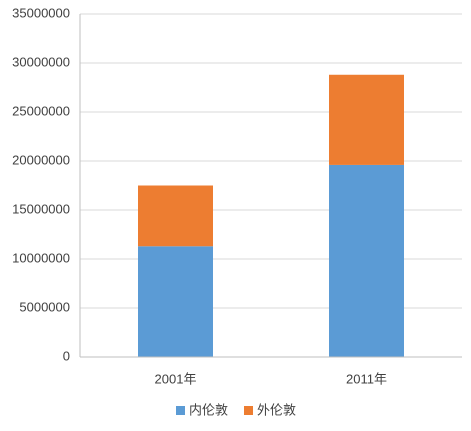 The height and width of the screenshot is (431, 471). I want to click on y-tick-label: 5000000, so click(44, 306).